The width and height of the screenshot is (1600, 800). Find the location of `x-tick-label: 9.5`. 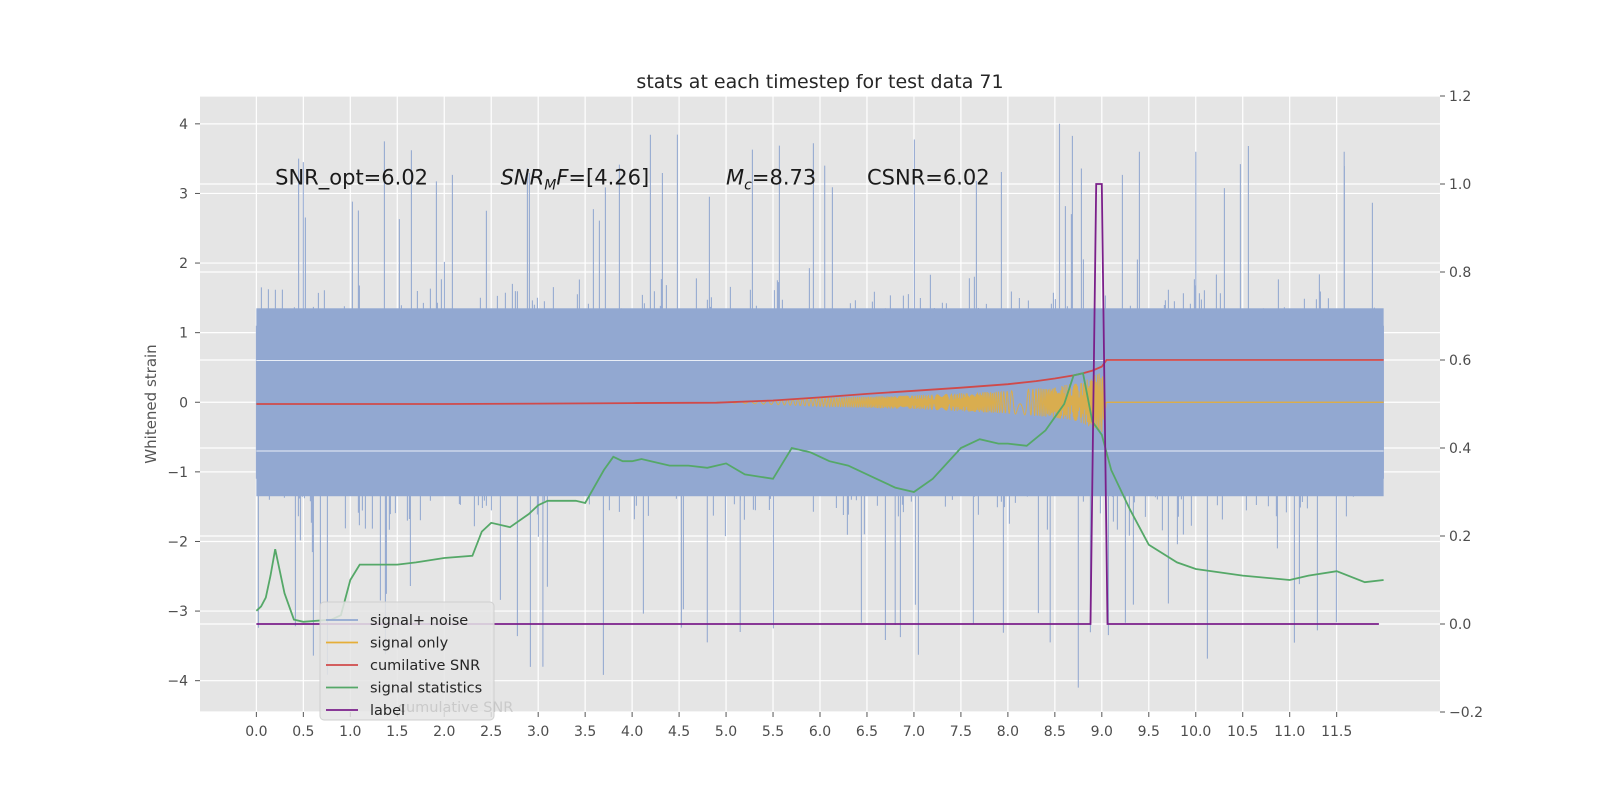

x-tick-label: 9.5 is located at coordinates (1149, 732).